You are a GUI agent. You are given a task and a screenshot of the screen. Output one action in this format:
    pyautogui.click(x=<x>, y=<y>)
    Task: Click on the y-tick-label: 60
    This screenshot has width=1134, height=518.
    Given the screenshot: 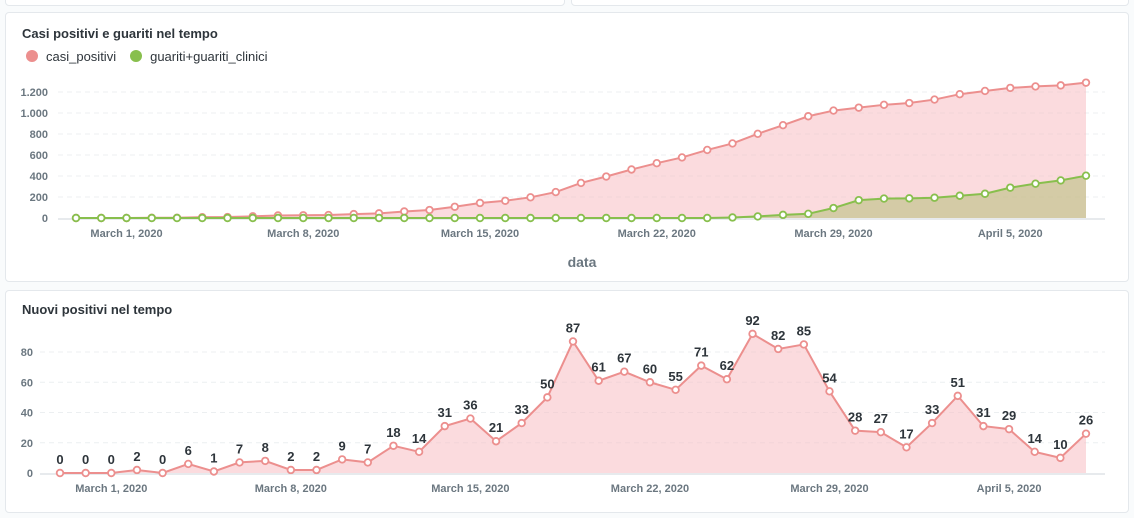 What is the action you would take?
    pyautogui.click(x=27, y=383)
    